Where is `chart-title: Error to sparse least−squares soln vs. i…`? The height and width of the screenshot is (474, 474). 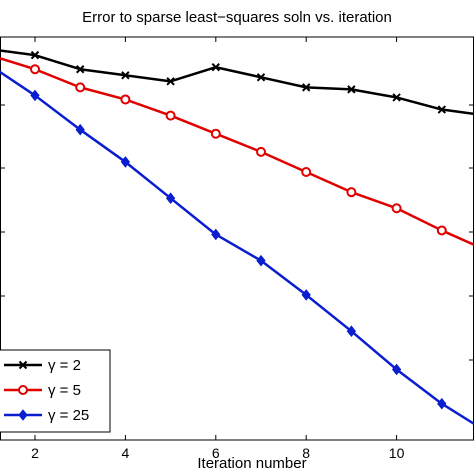 chart-title: Error to sparse least−squares soln vs. i… is located at coordinates (237, 17).